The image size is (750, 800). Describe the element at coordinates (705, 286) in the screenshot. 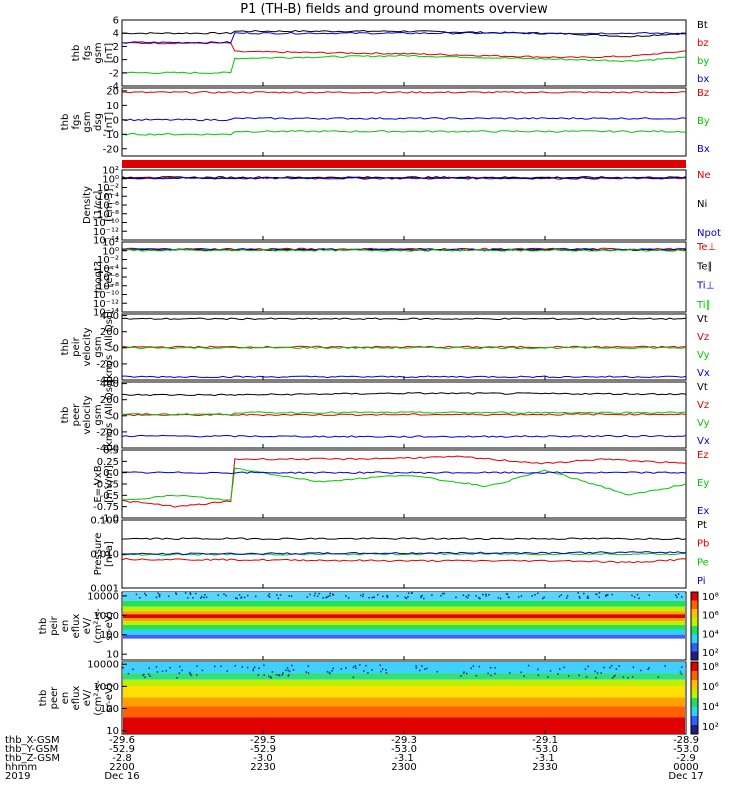

I see `p4-legend-2: Ti⊥` at that location.